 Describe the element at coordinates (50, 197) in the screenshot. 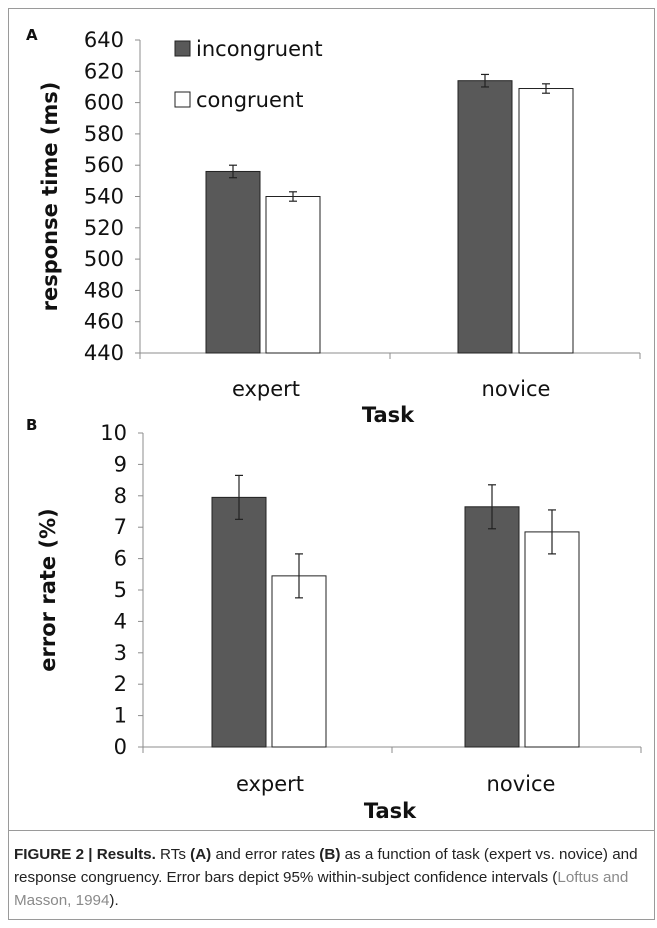

I see `y-axis-title: response time (ms)` at that location.